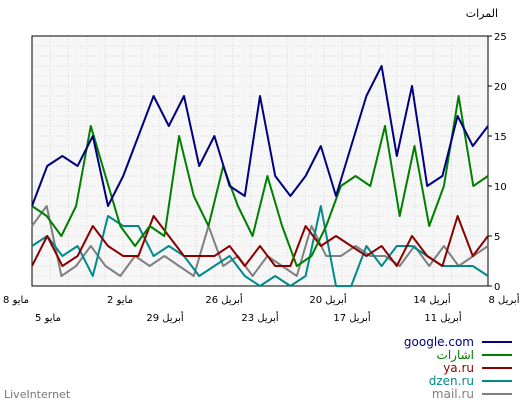  I want to click on x-tick-label: 5 مايو, so click(48, 318).